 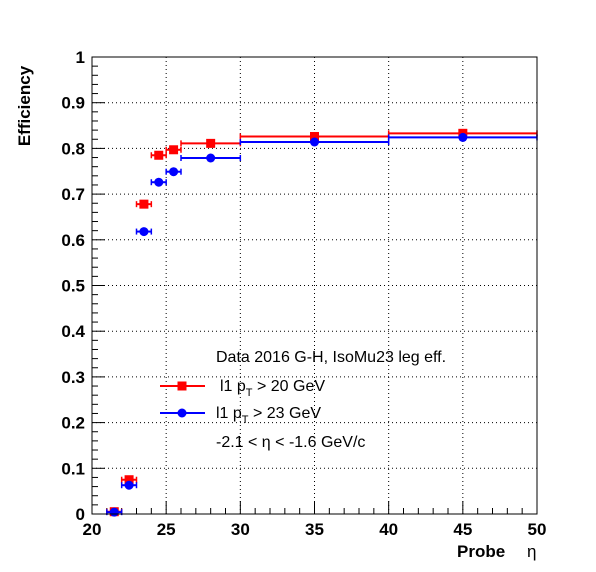 What do you see at coordinates (182, 386) in the screenshot?
I see `legend-marker-red` at bounding box center [182, 386].